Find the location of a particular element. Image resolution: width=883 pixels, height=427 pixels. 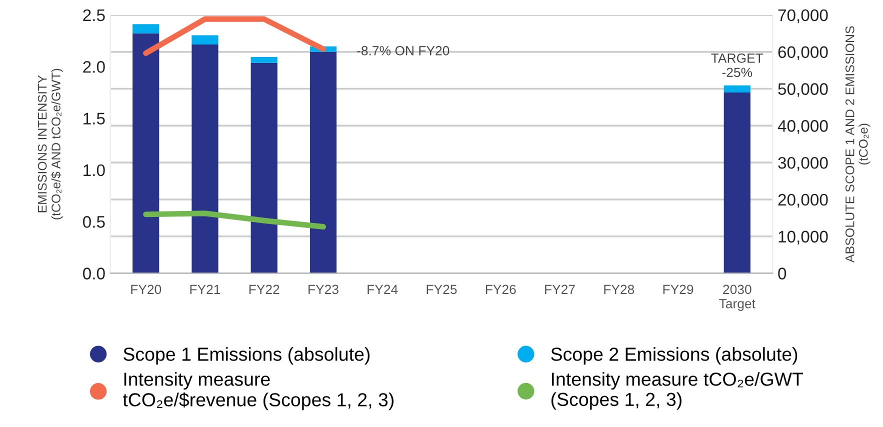

y2-tick-label: 10,000 is located at coordinates (803, 237).